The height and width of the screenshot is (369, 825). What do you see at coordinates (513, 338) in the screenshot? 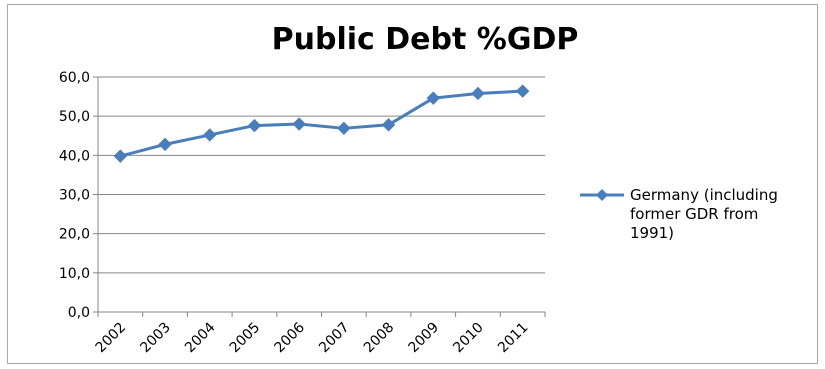
I see `x-tick-label: 2011` at bounding box center [513, 338].